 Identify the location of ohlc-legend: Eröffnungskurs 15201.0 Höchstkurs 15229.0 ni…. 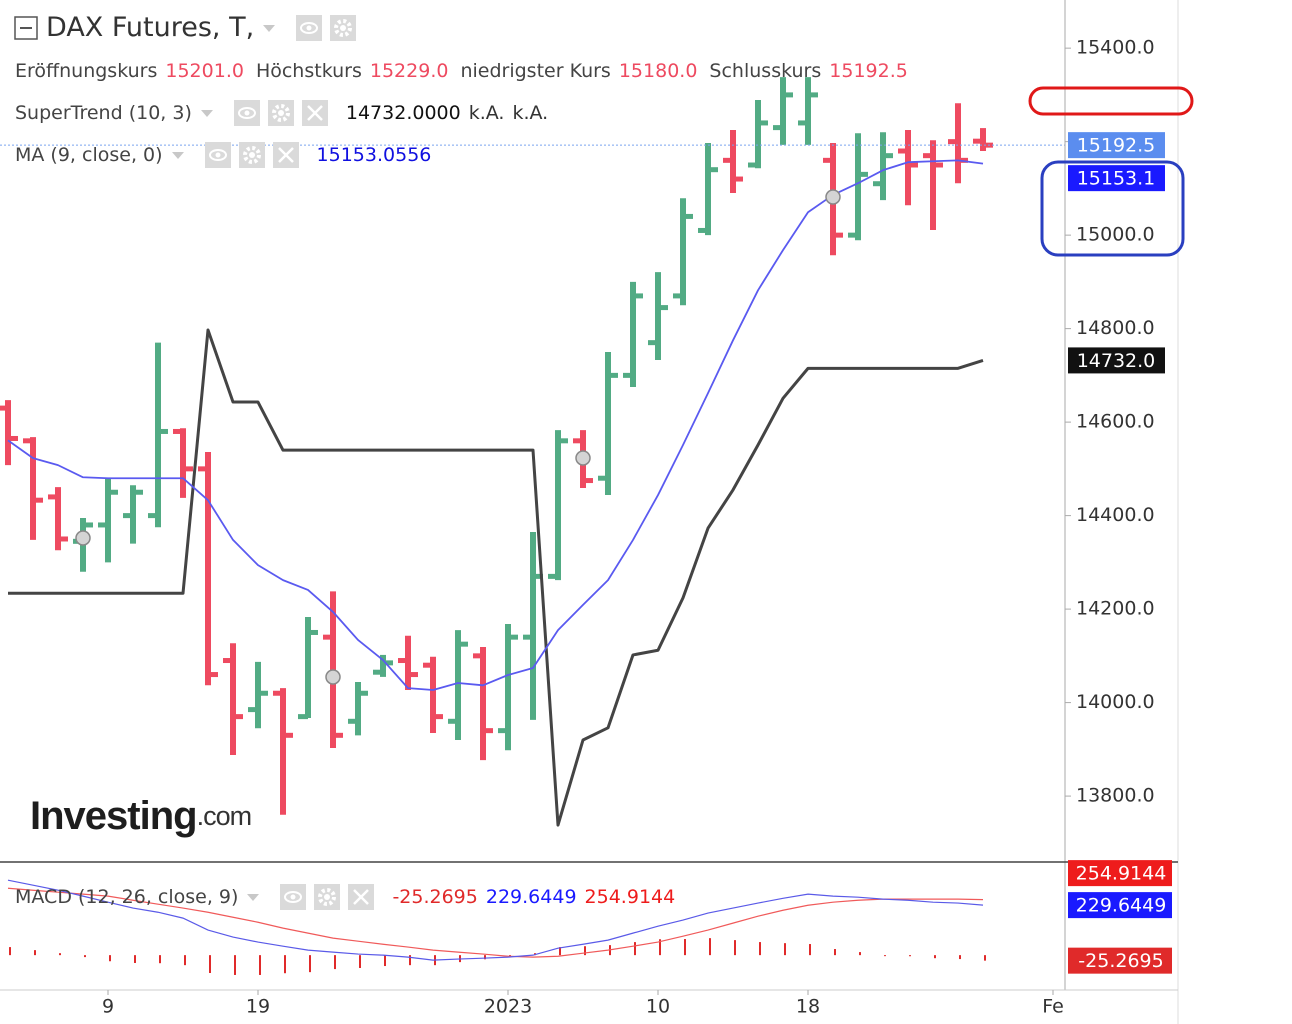
(463, 71).